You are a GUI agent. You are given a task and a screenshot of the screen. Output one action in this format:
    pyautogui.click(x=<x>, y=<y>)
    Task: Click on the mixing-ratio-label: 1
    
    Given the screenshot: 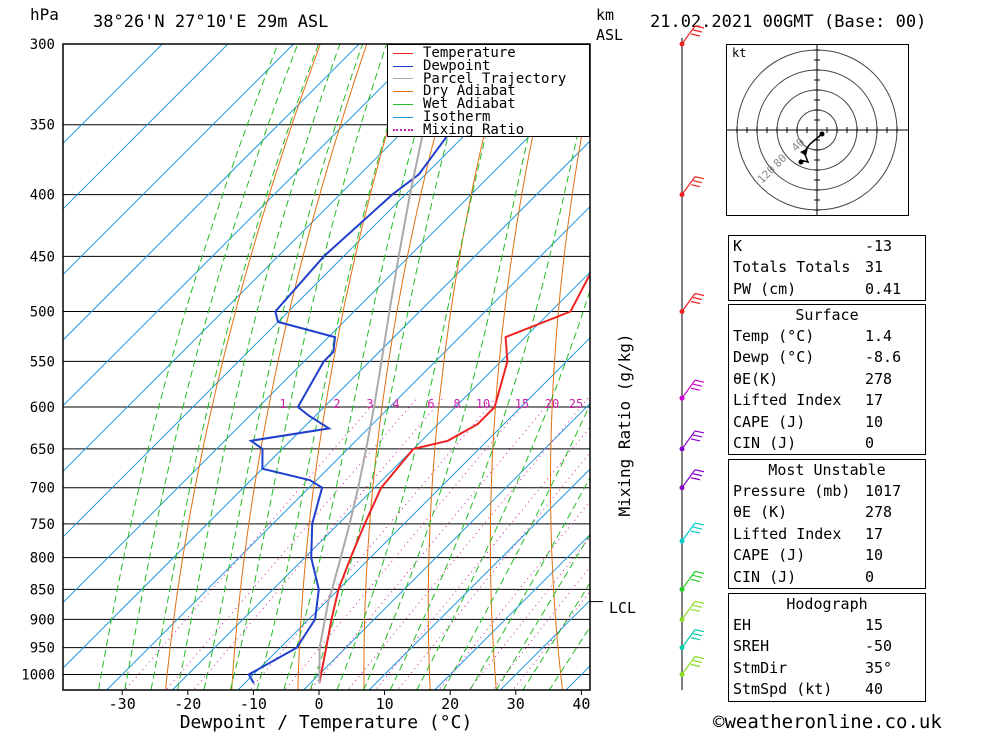 What is the action you would take?
    pyautogui.click(x=282, y=404)
    